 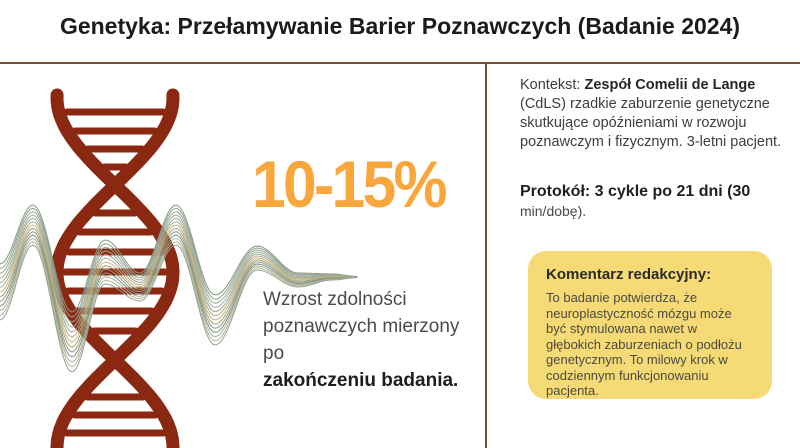 I want to click on commentary-title: Komentarz redakcyjny:, so click(x=629, y=274).